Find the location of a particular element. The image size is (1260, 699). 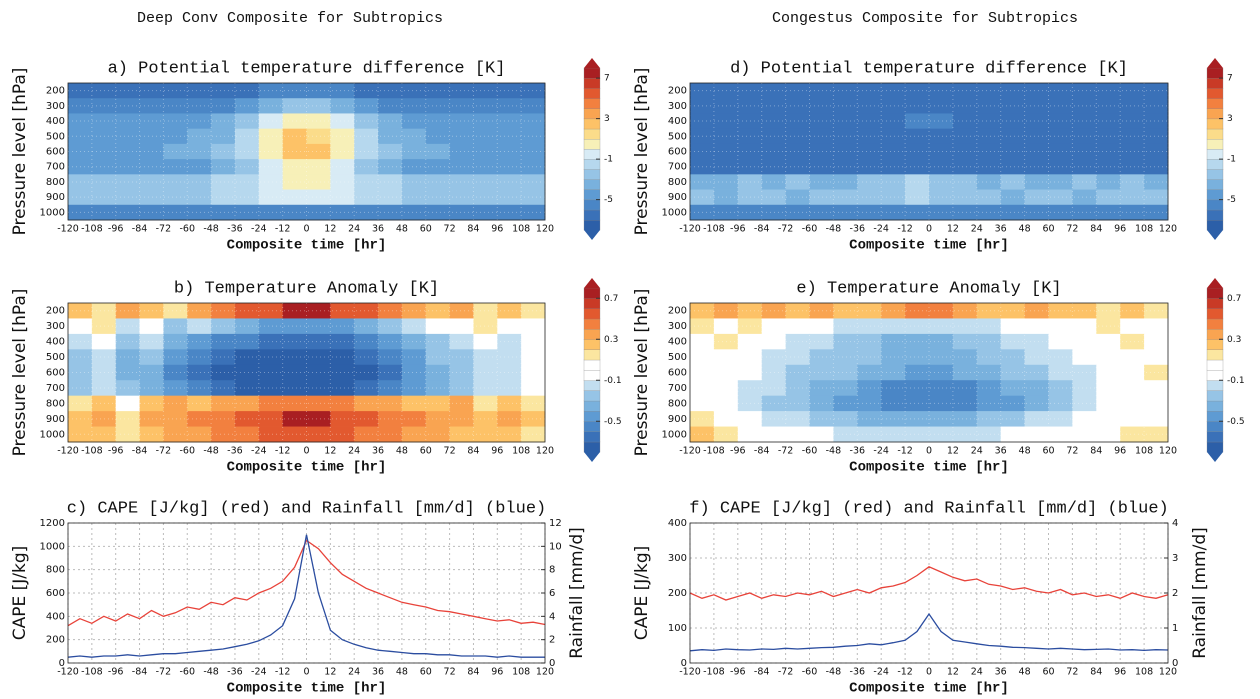

x-tick-label: 24 is located at coordinates (354, 672).